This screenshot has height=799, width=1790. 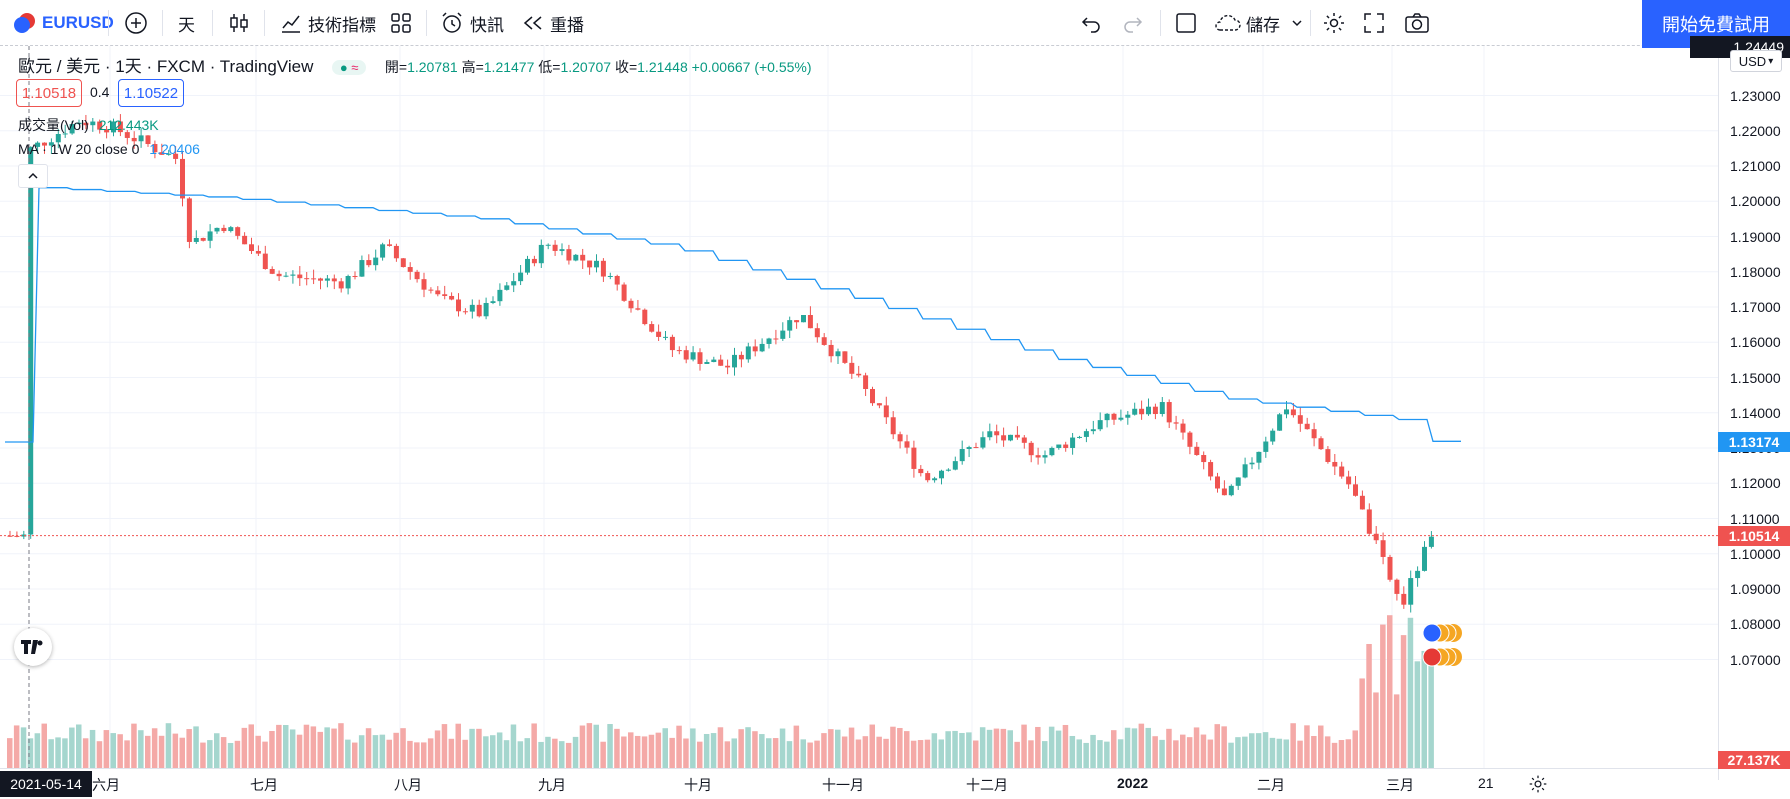 I want to click on fullscreen-button, so click(x=1374, y=23).